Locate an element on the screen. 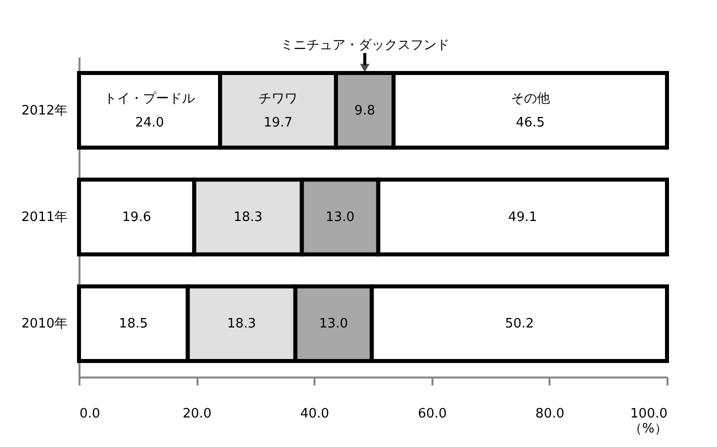 This screenshot has height=447, width=717. data-label: 50.2 is located at coordinates (519, 324).